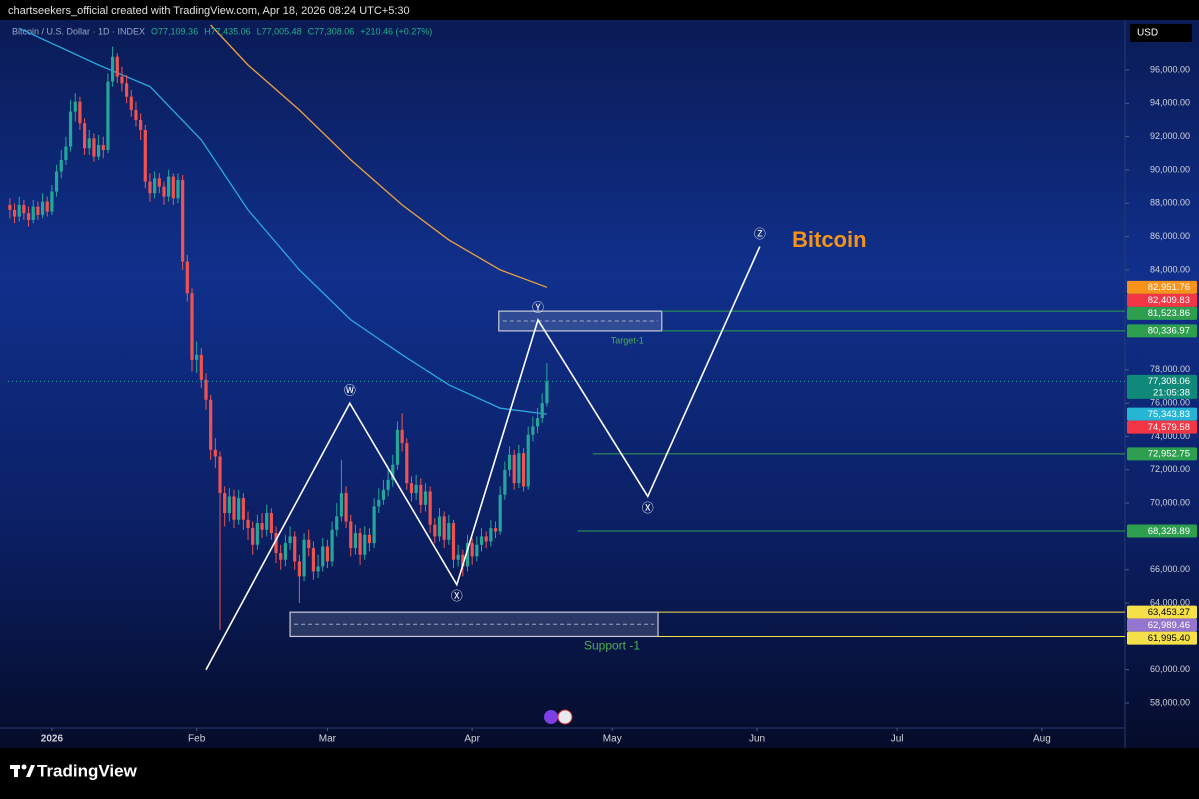 The width and height of the screenshot is (1199, 799). Describe the element at coordinates (1147, 33) in the screenshot. I see `currency: USD` at that location.